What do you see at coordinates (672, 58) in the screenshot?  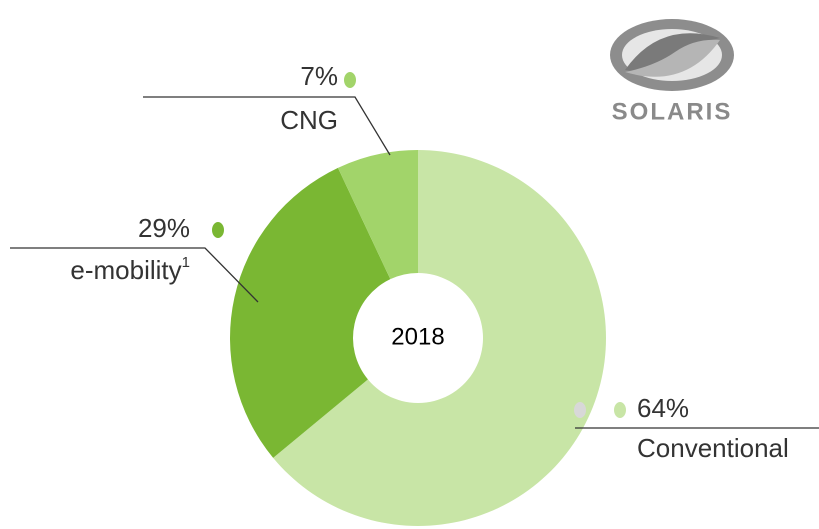 I see `logo-swoosh` at bounding box center [672, 58].